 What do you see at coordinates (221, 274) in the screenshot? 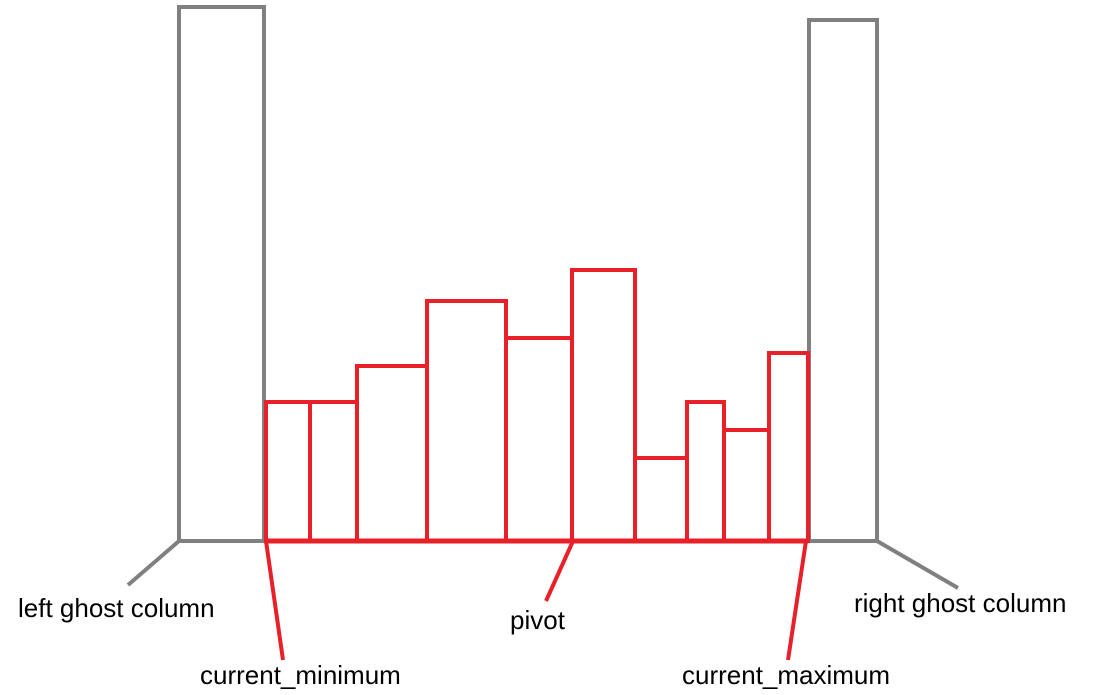
I see `left-ghost-column` at bounding box center [221, 274].